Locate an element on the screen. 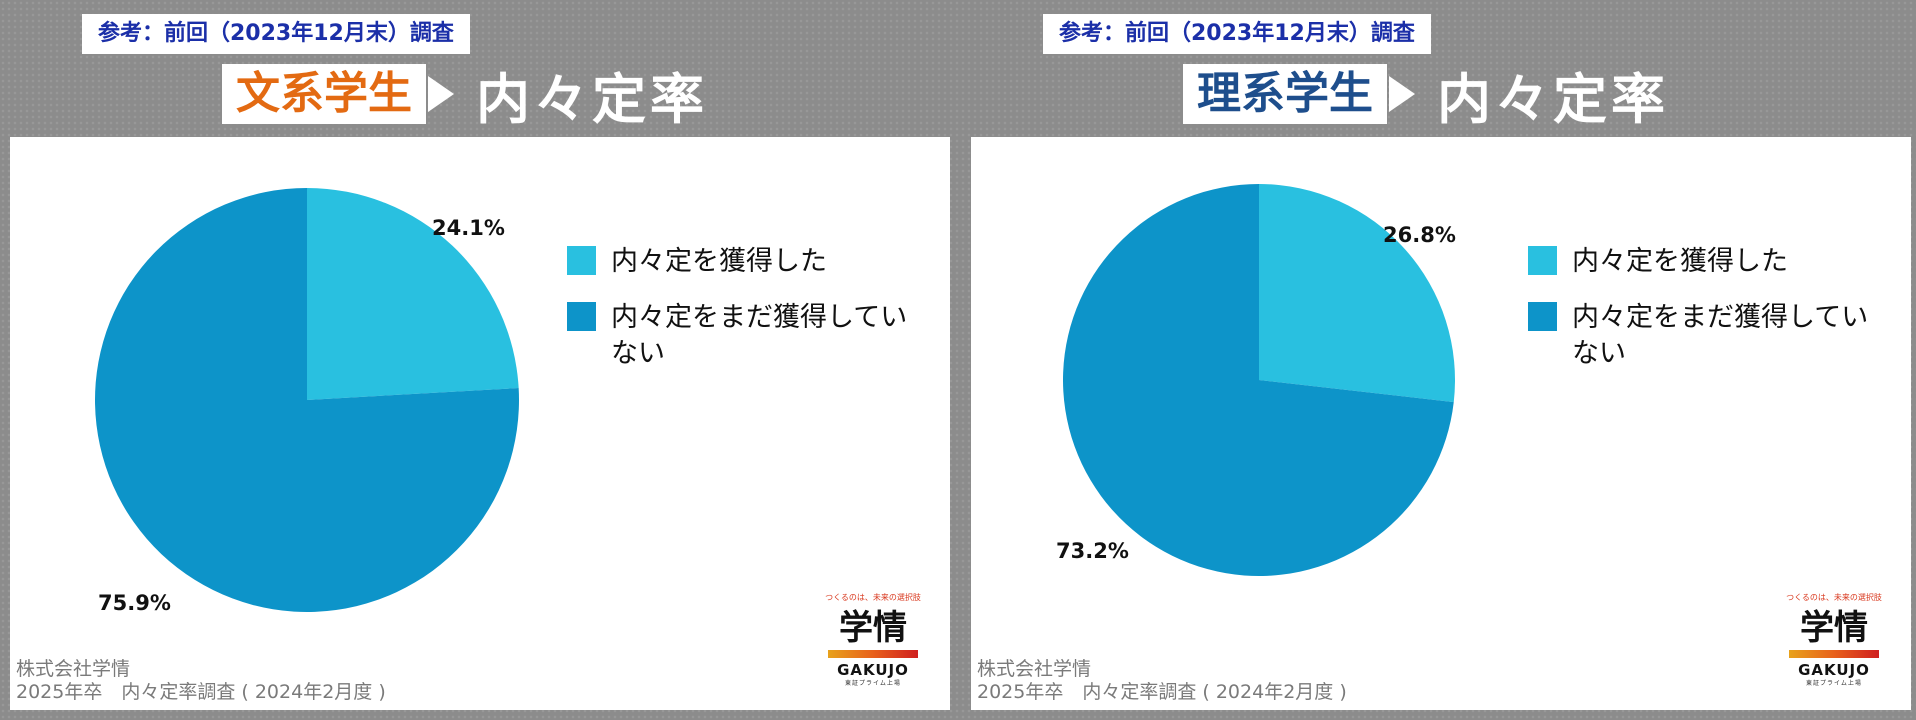 The height and width of the screenshot is (720, 1916). title-tag: 文系学生 is located at coordinates (324, 94).